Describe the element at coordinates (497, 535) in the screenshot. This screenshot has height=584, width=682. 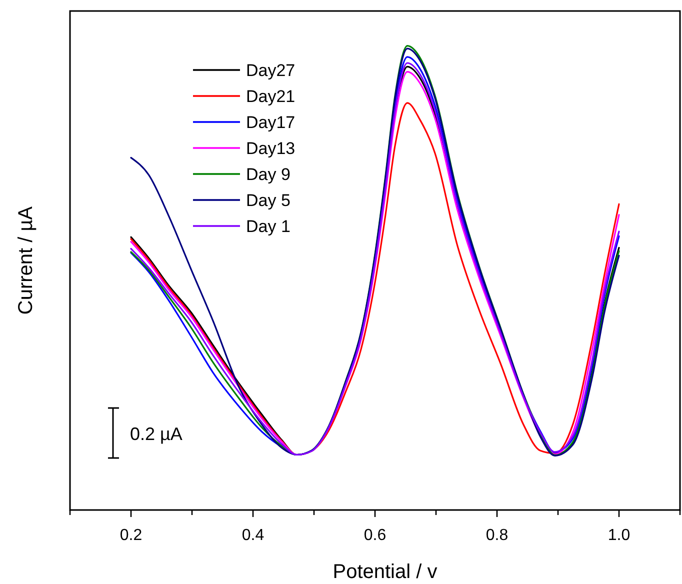
I see `x-tick-label: 0.8` at that location.